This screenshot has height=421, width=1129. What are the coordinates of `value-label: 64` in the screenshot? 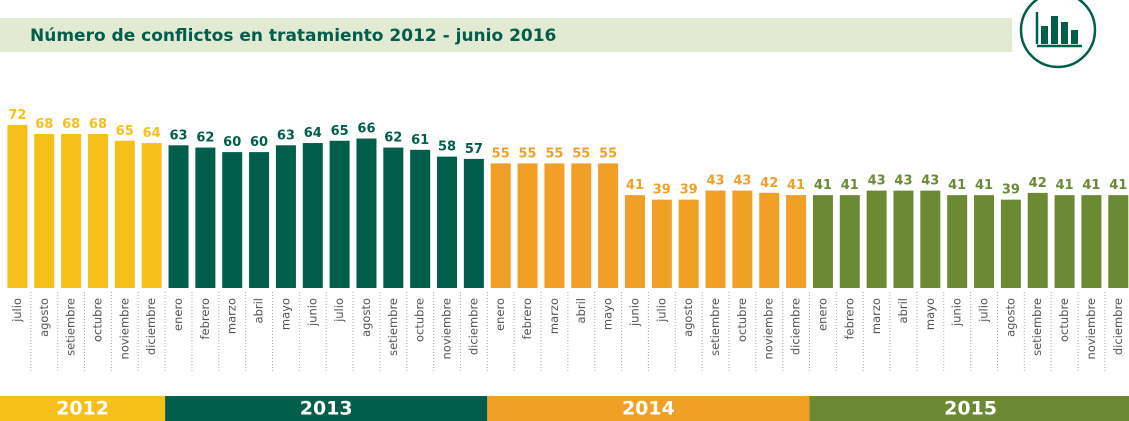 It's located at (152, 133).